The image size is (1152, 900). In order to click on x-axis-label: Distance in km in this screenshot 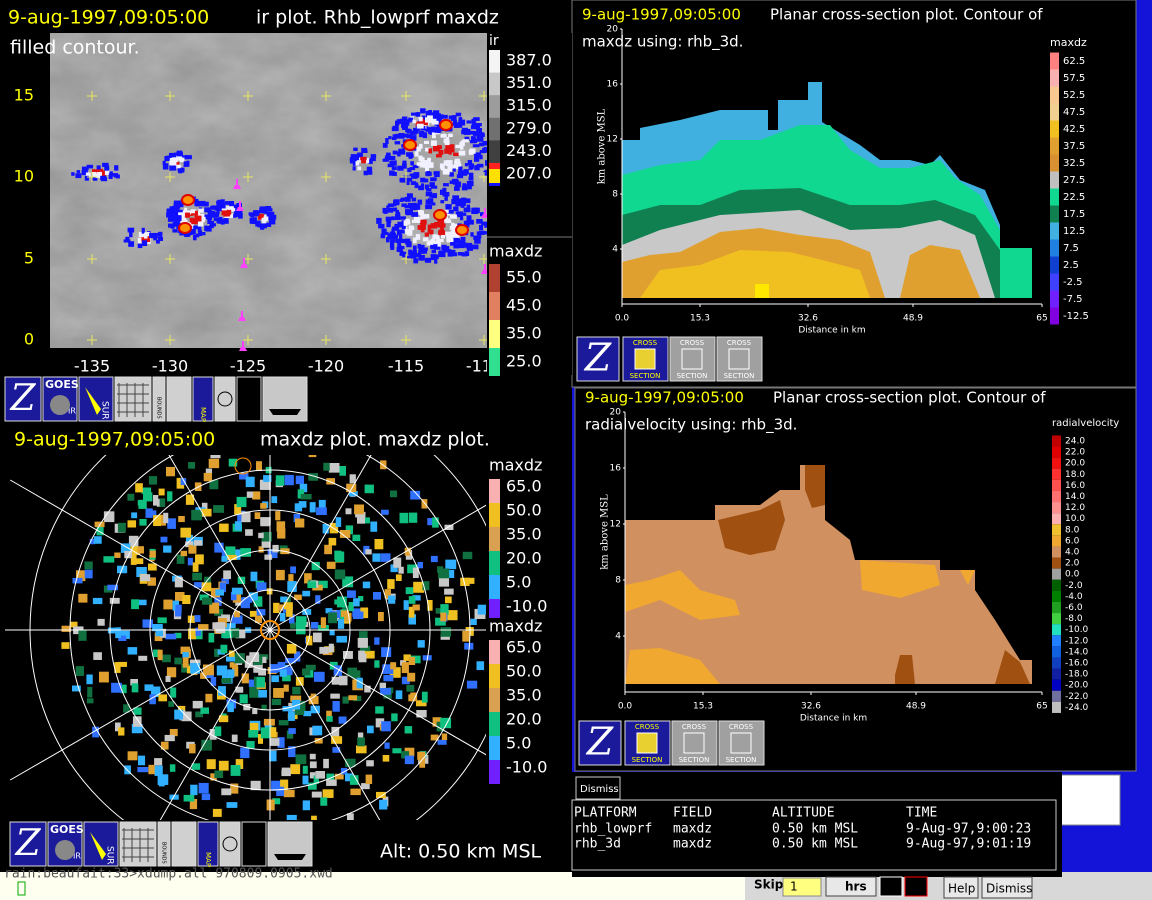, I will do `click(831, 331)`.